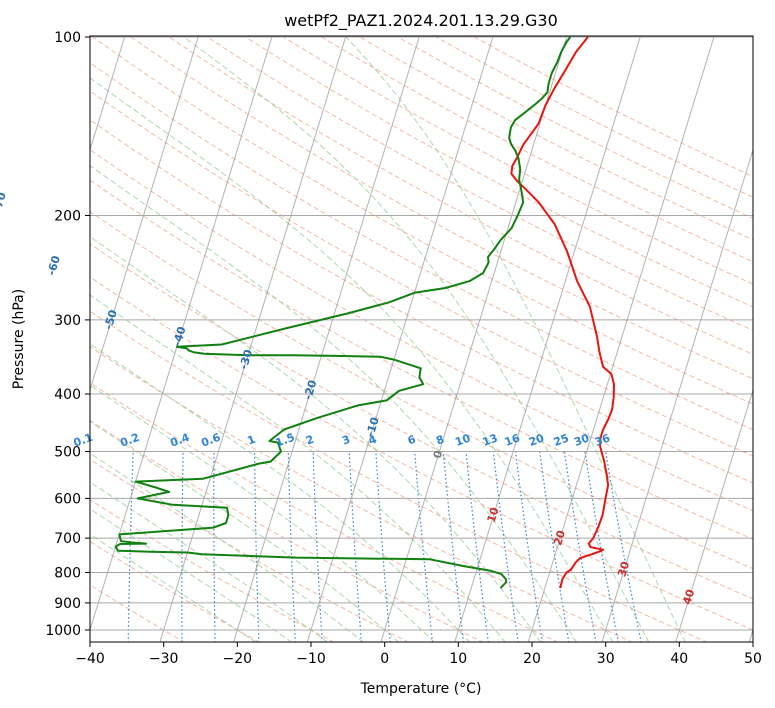 This screenshot has height=708, width=775. What do you see at coordinates (67, 539) in the screenshot?
I see `y-tick-label: 700` at bounding box center [67, 539].